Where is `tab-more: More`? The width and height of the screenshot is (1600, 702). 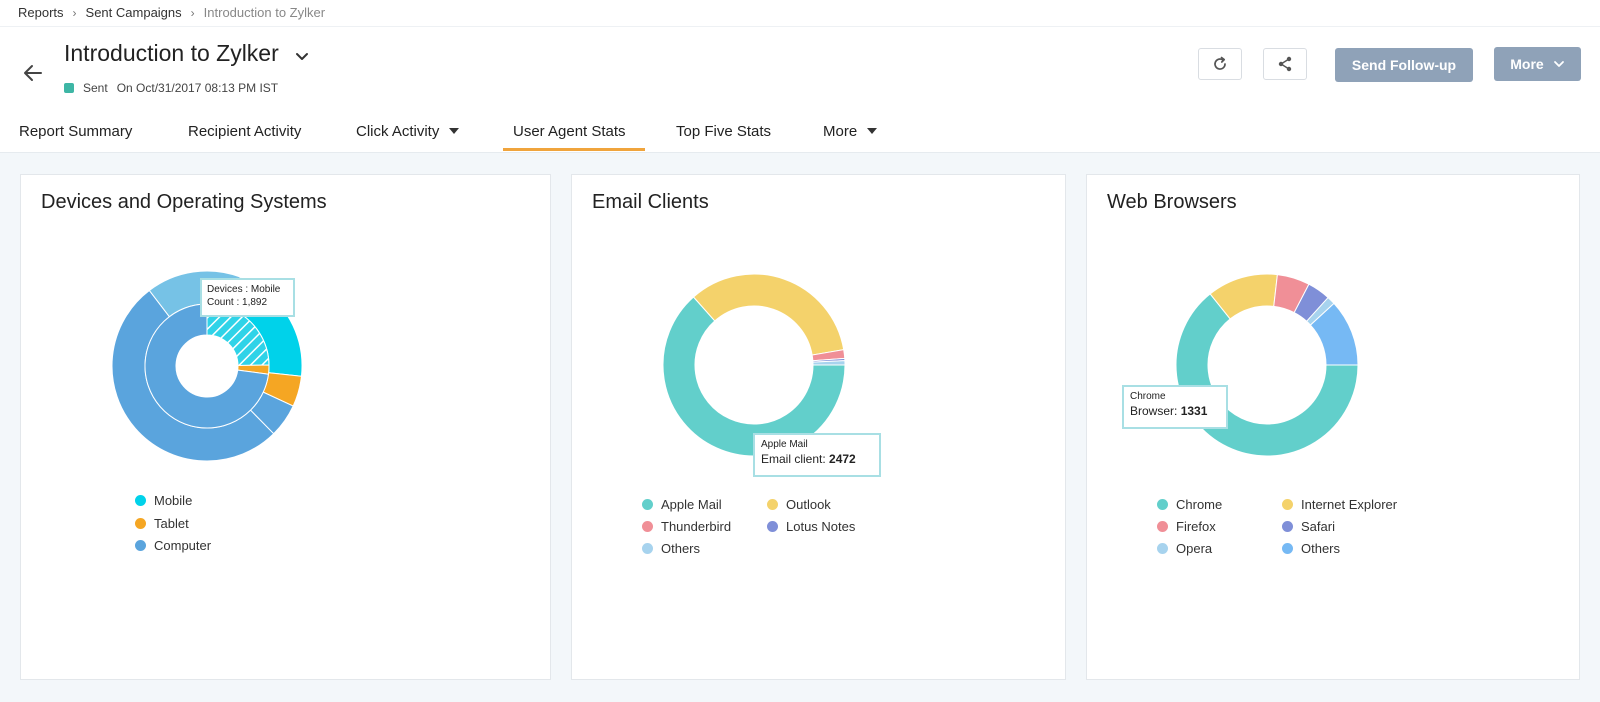 tab-more: More is located at coordinates (850, 131).